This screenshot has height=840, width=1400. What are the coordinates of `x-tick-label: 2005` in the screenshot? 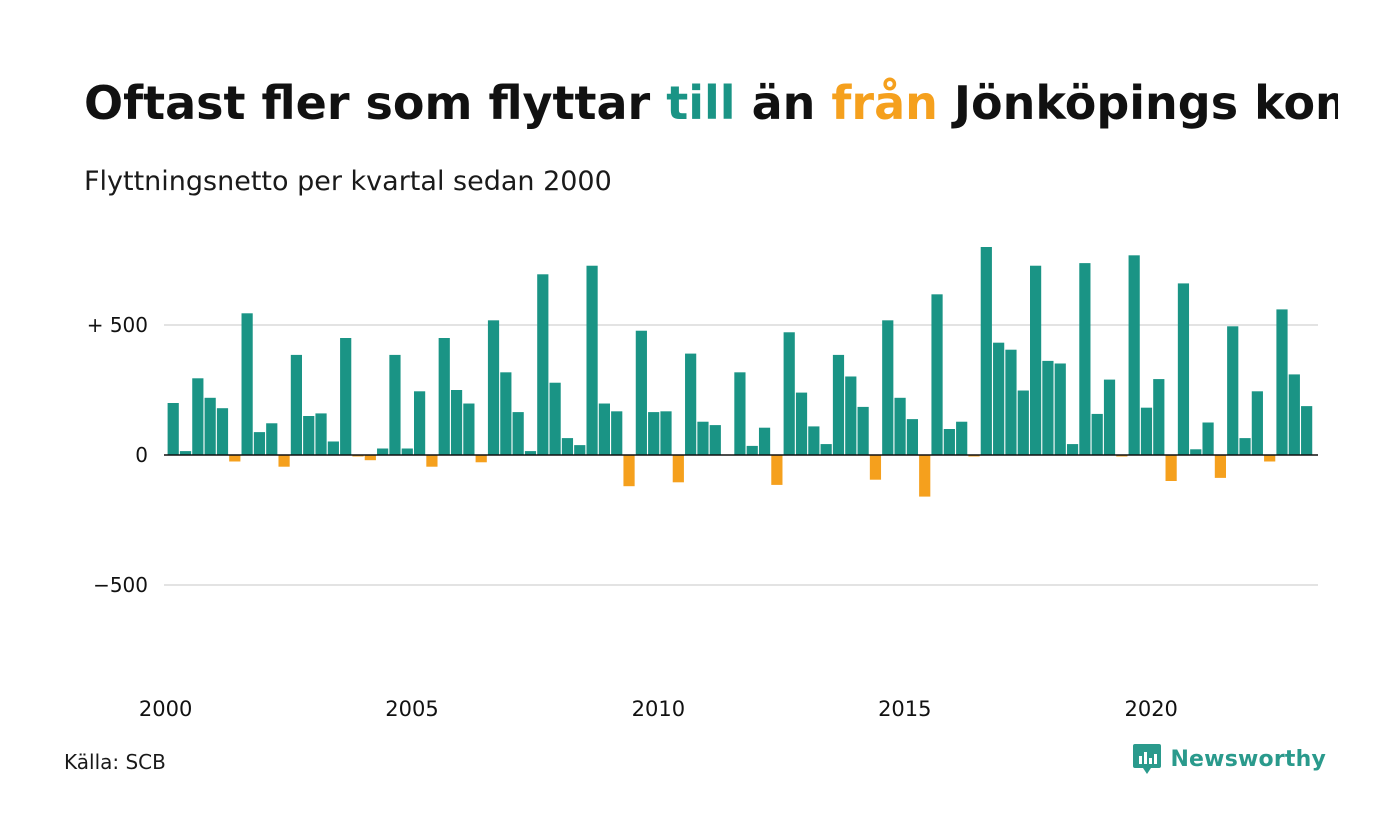 It's located at (411, 709).